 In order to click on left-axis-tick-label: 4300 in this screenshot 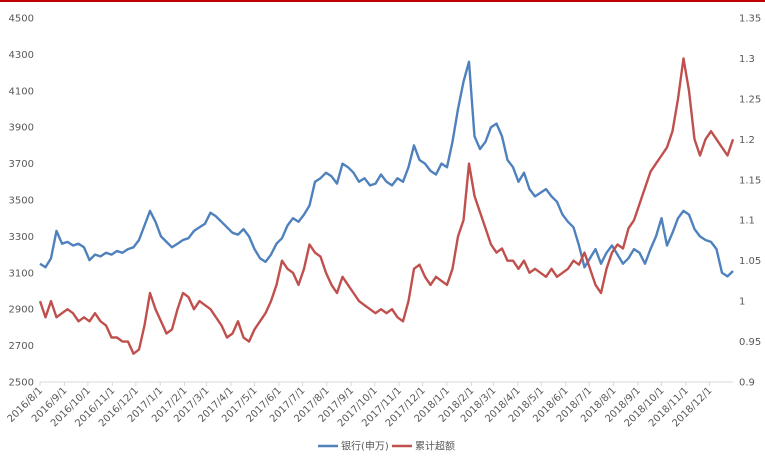, I will do `click(21, 55)`.